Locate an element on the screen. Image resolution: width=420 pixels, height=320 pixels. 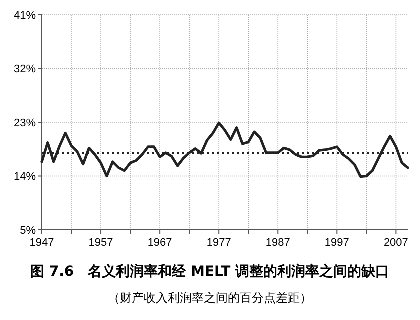
text: 图 7.6 名义利润率和经 MELT 调整的利润率之间的缺口 is located at coordinates (210, 271).